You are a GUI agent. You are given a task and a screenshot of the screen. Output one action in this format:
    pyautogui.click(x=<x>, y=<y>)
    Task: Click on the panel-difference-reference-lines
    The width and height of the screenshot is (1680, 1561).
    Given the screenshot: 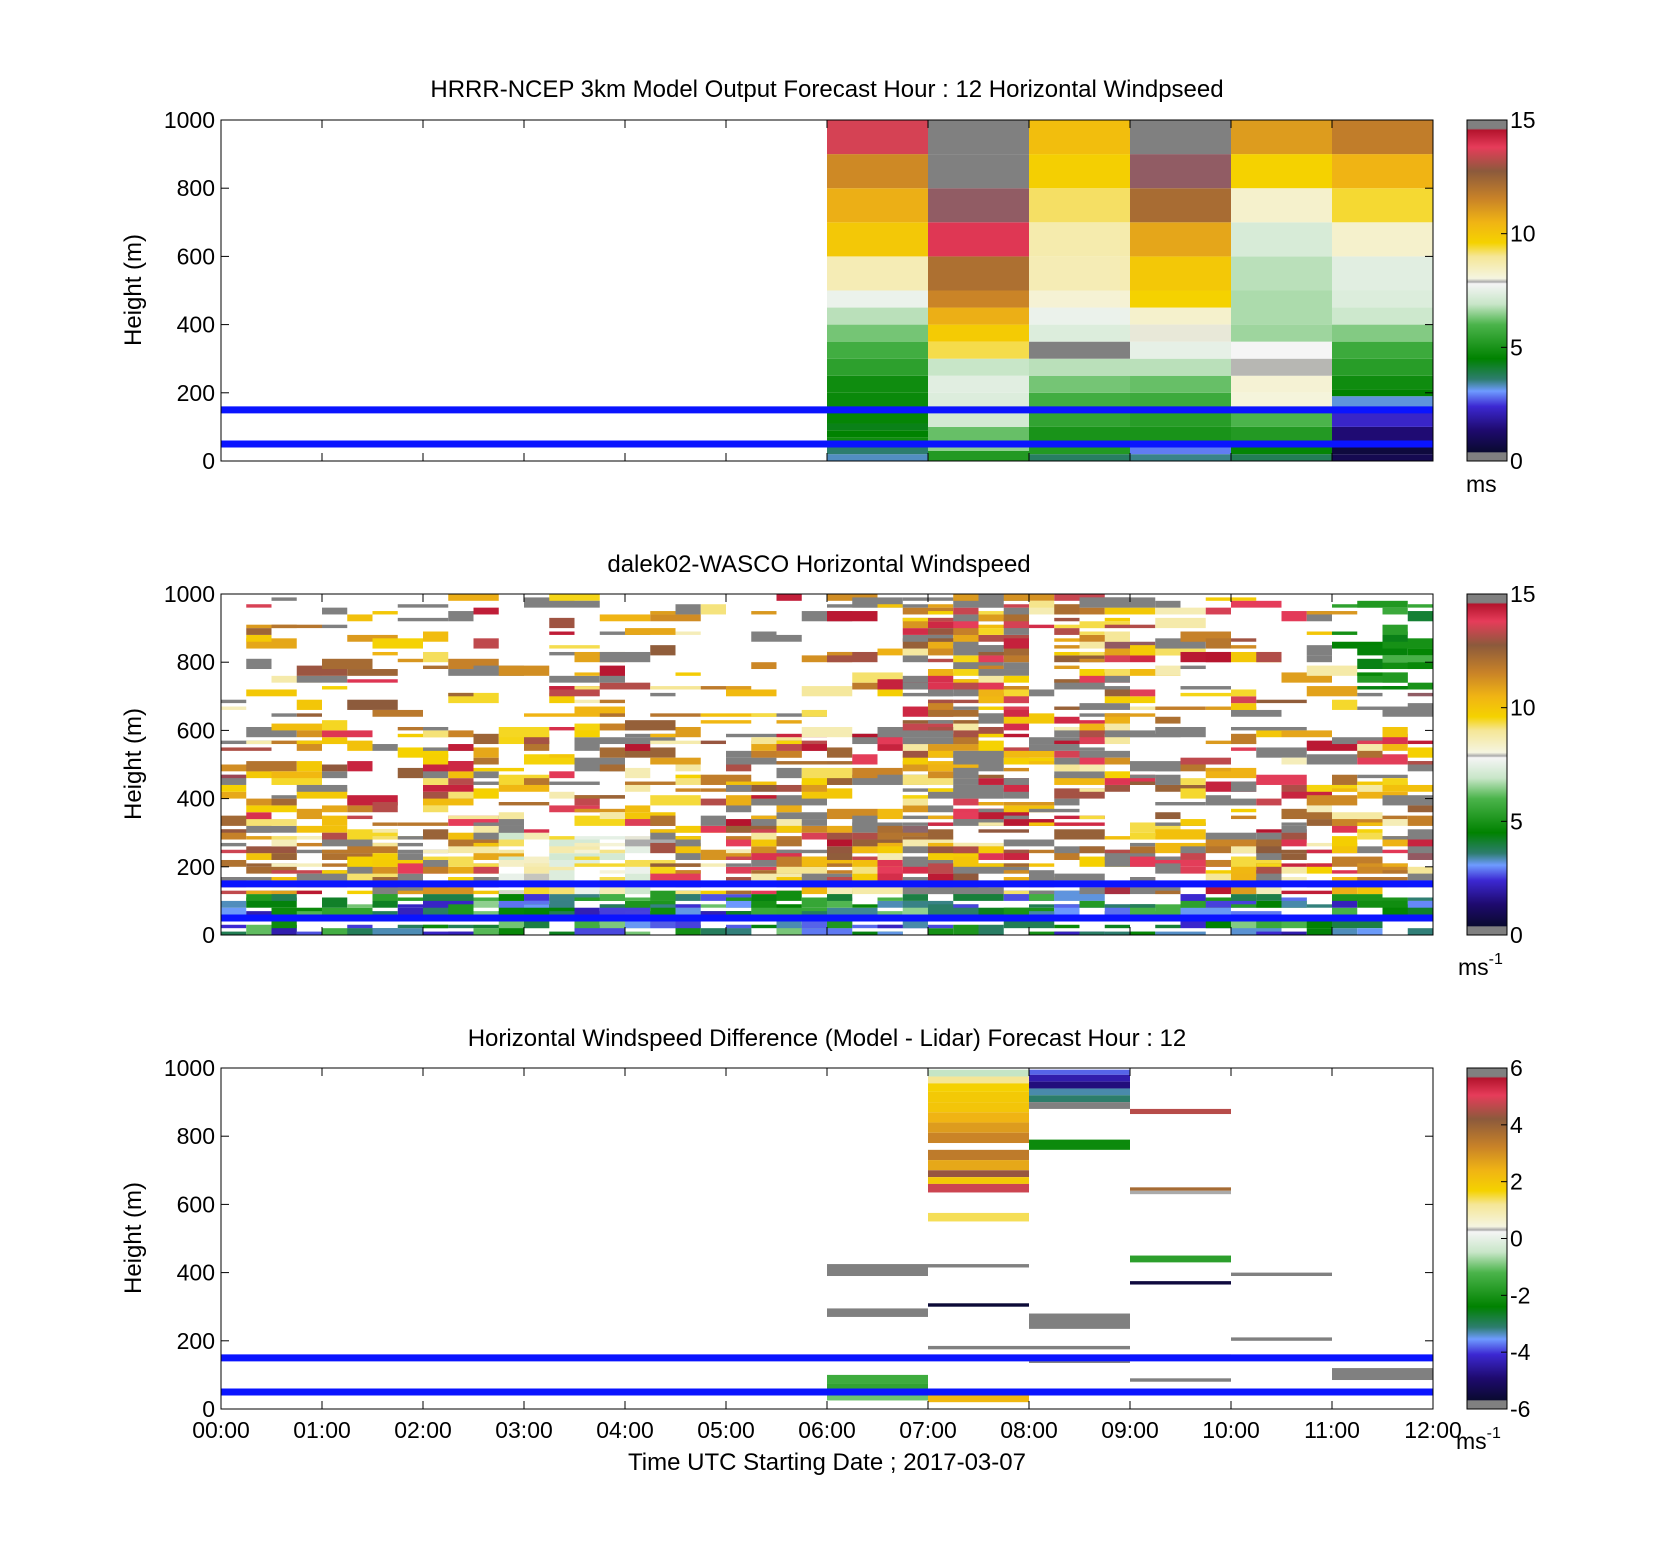 What is the action you would take?
    pyautogui.click(x=827, y=1375)
    